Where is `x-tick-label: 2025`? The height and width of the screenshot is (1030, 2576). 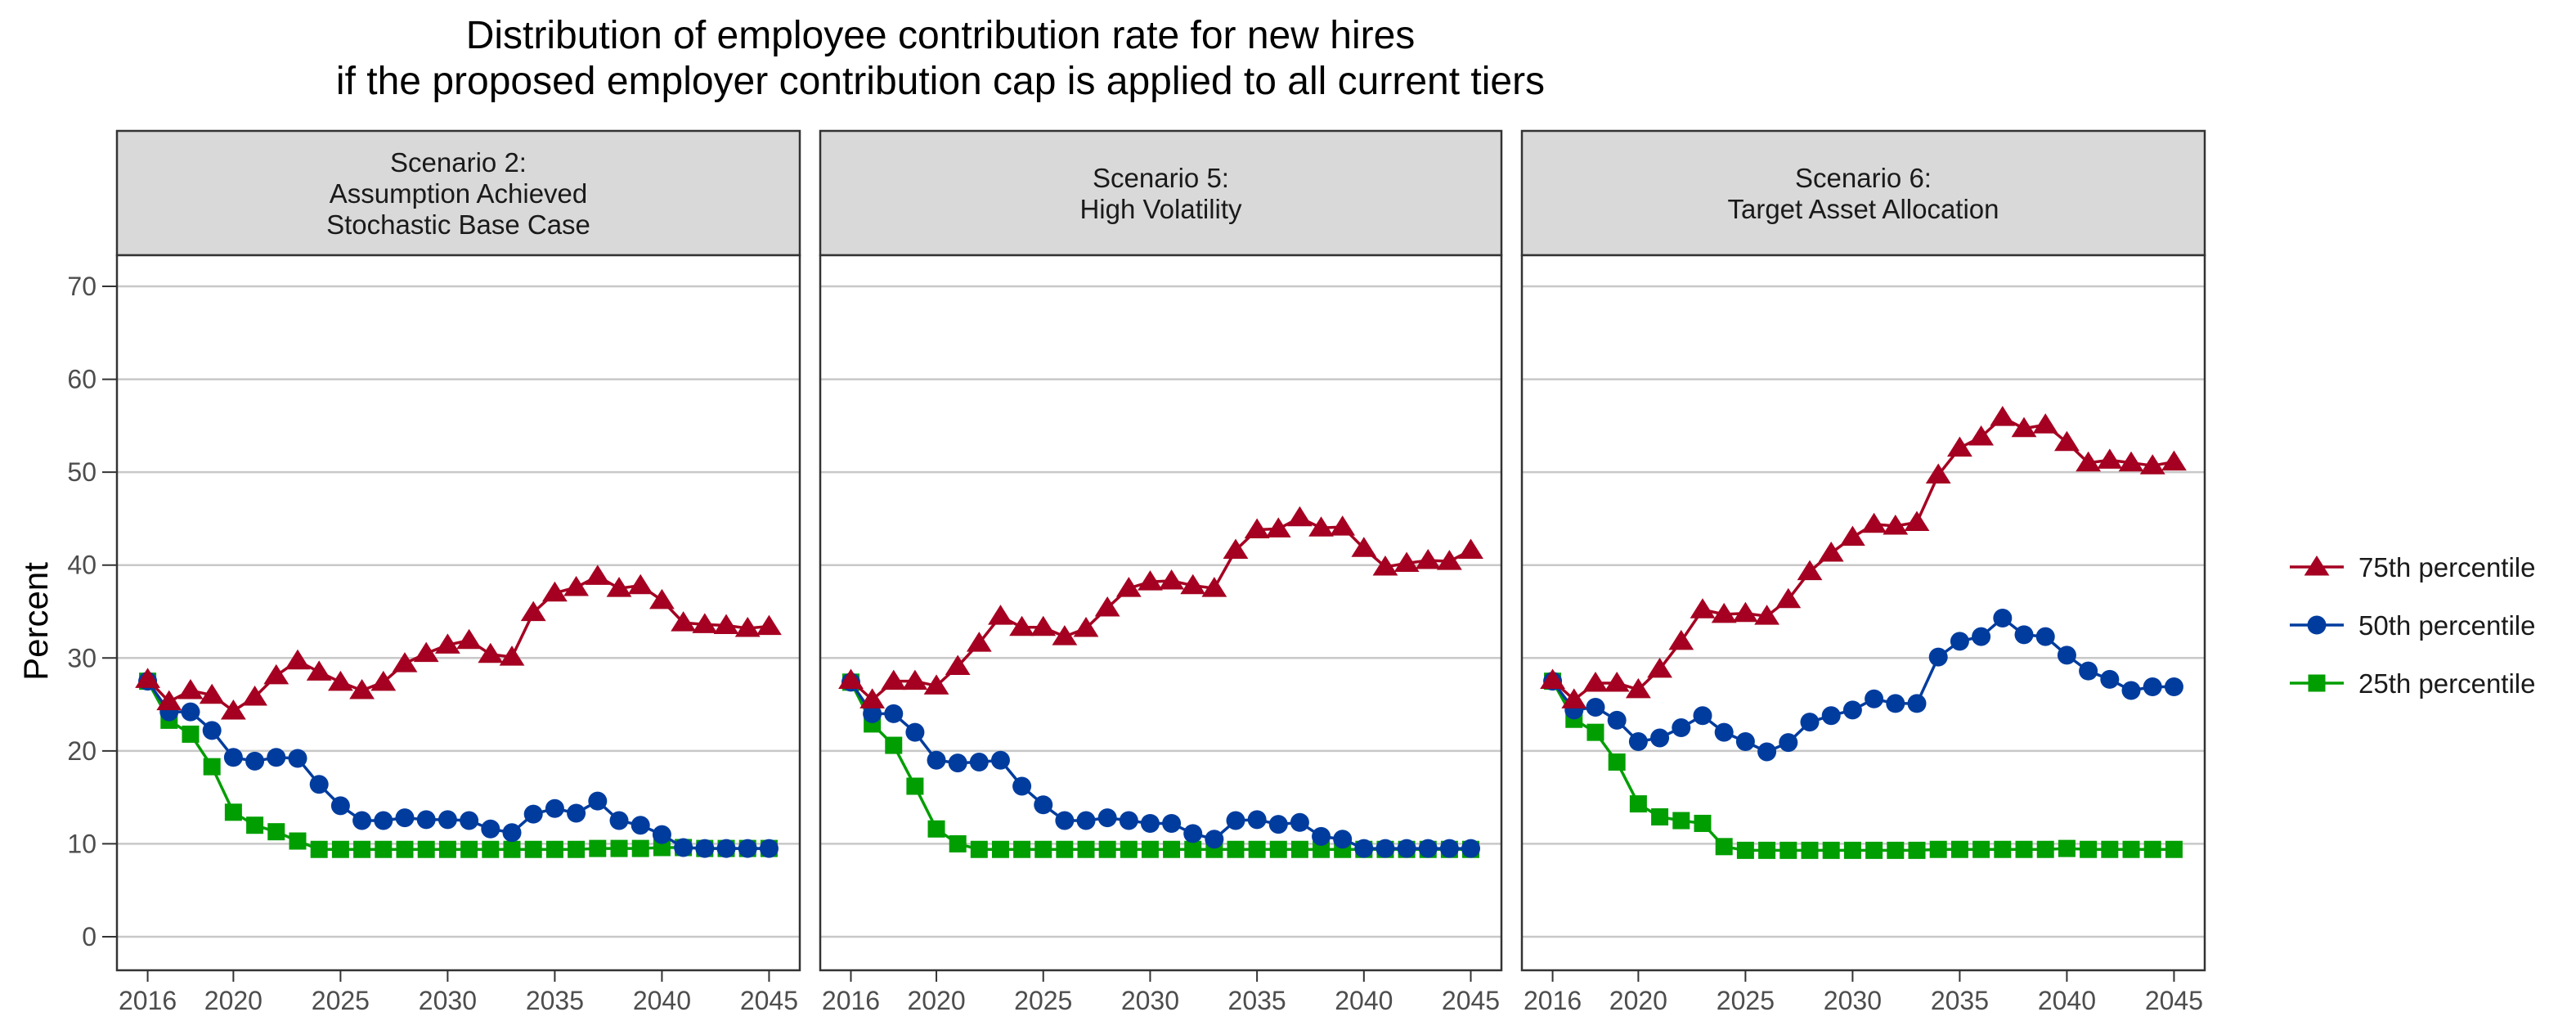
x-tick-label: 2025 is located at coordinates (1043, 1001).